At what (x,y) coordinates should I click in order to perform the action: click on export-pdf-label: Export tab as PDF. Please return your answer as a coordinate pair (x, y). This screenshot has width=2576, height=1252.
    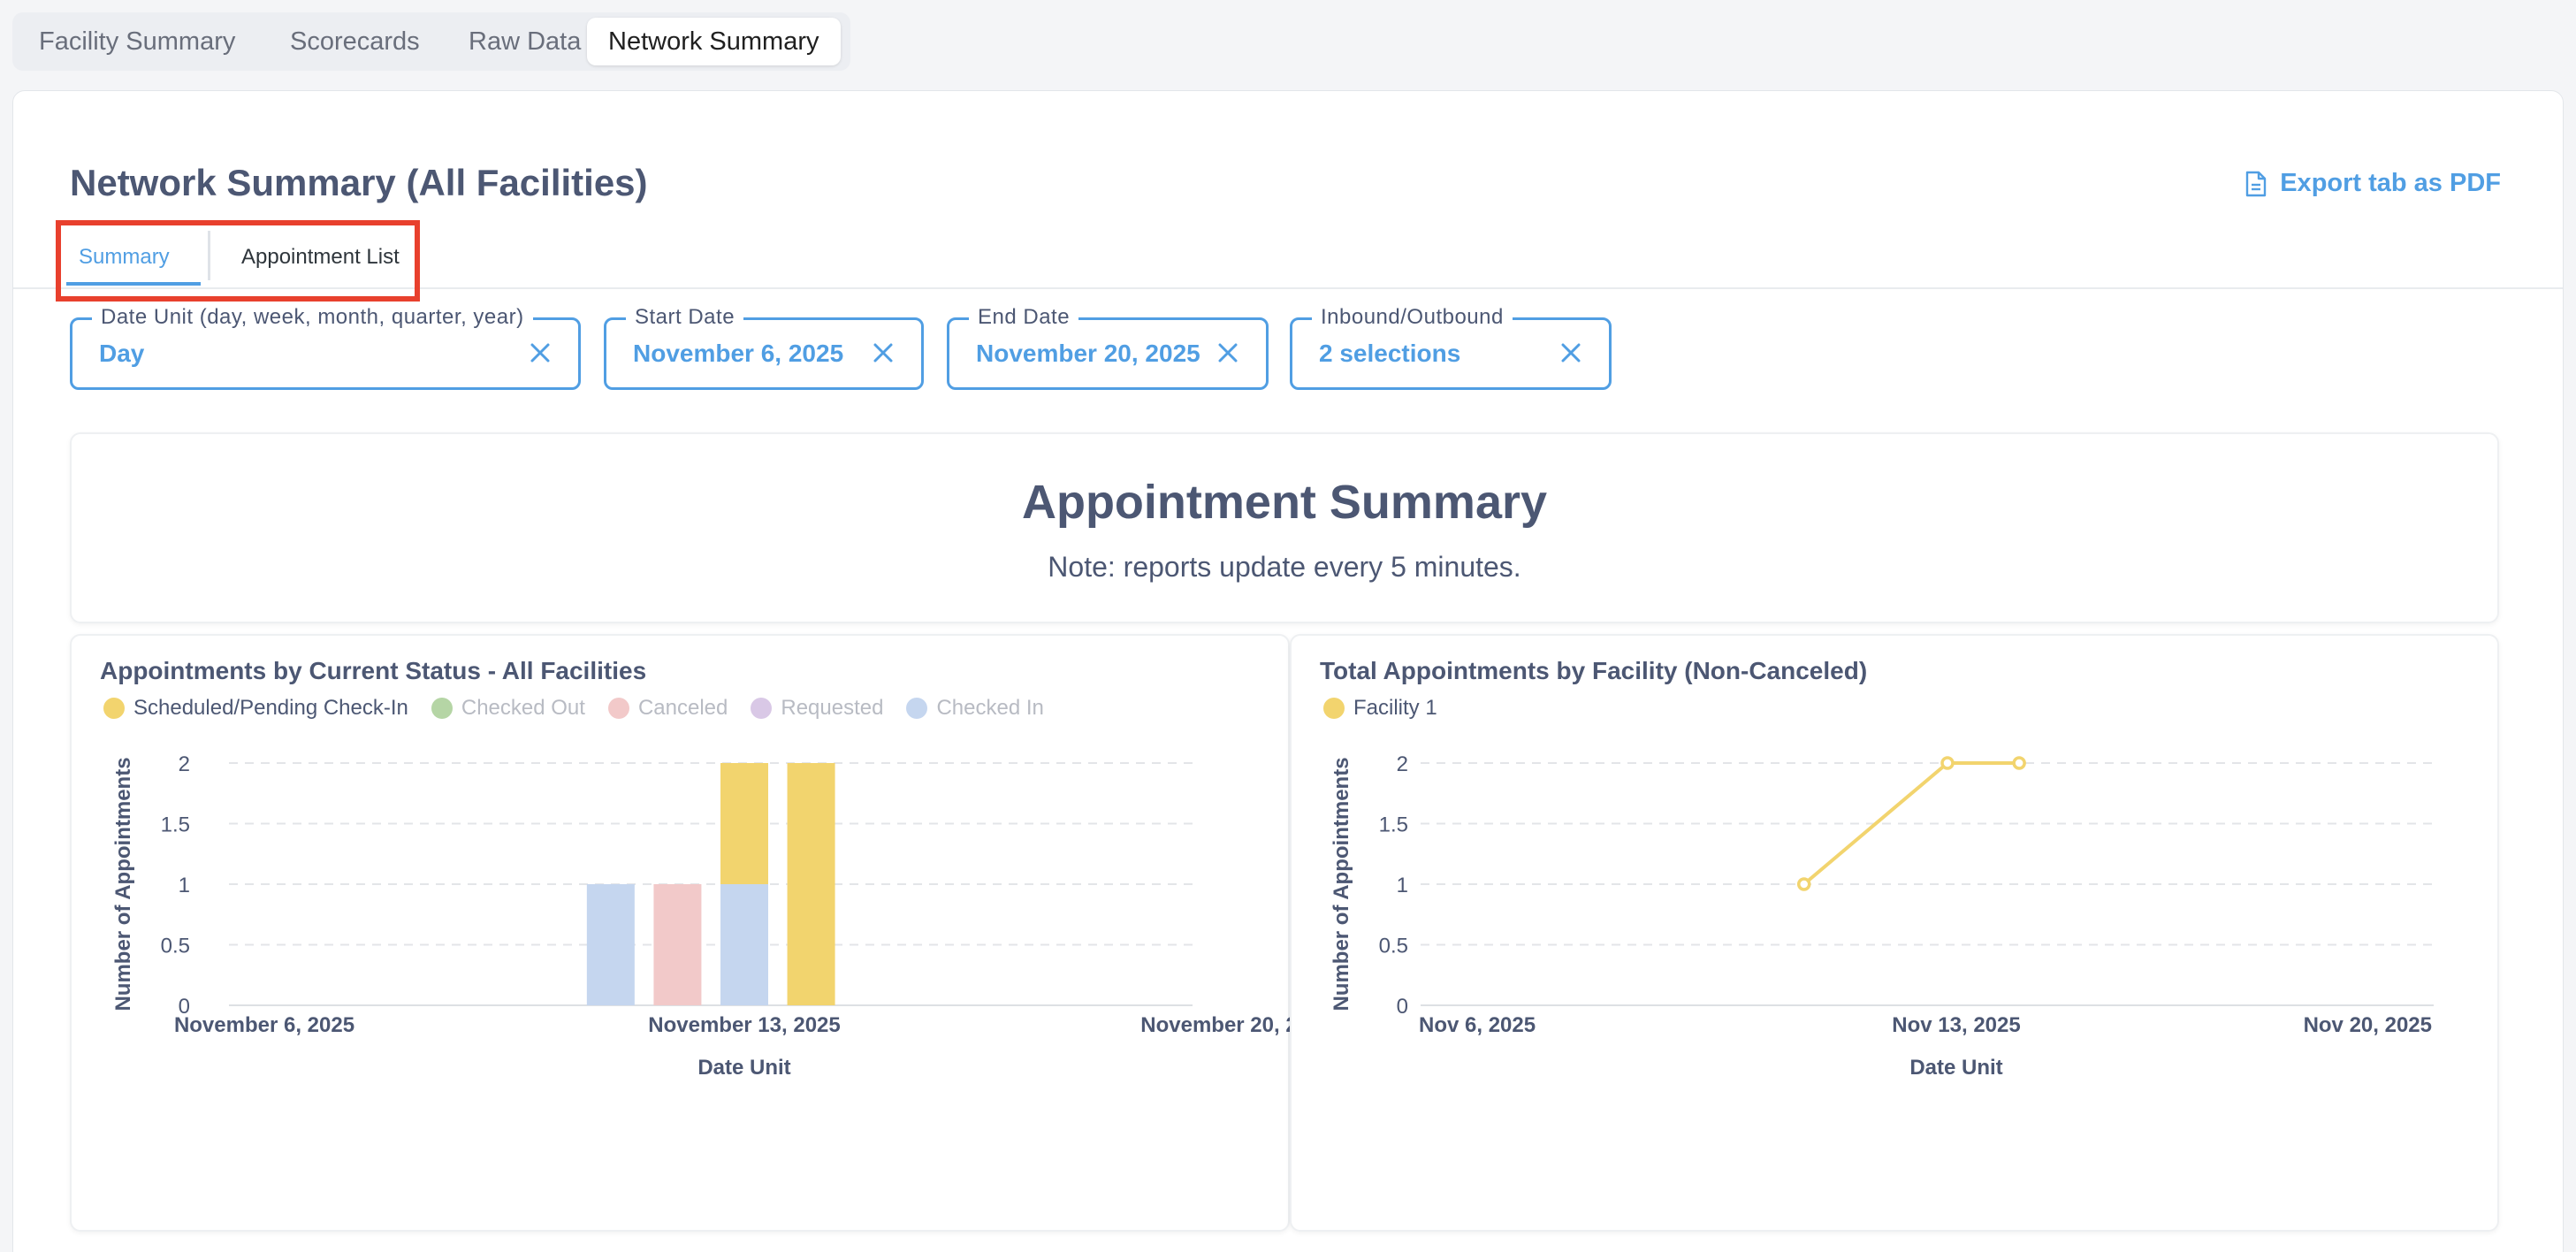
    Looking at the image, I should click on (2390, 183).